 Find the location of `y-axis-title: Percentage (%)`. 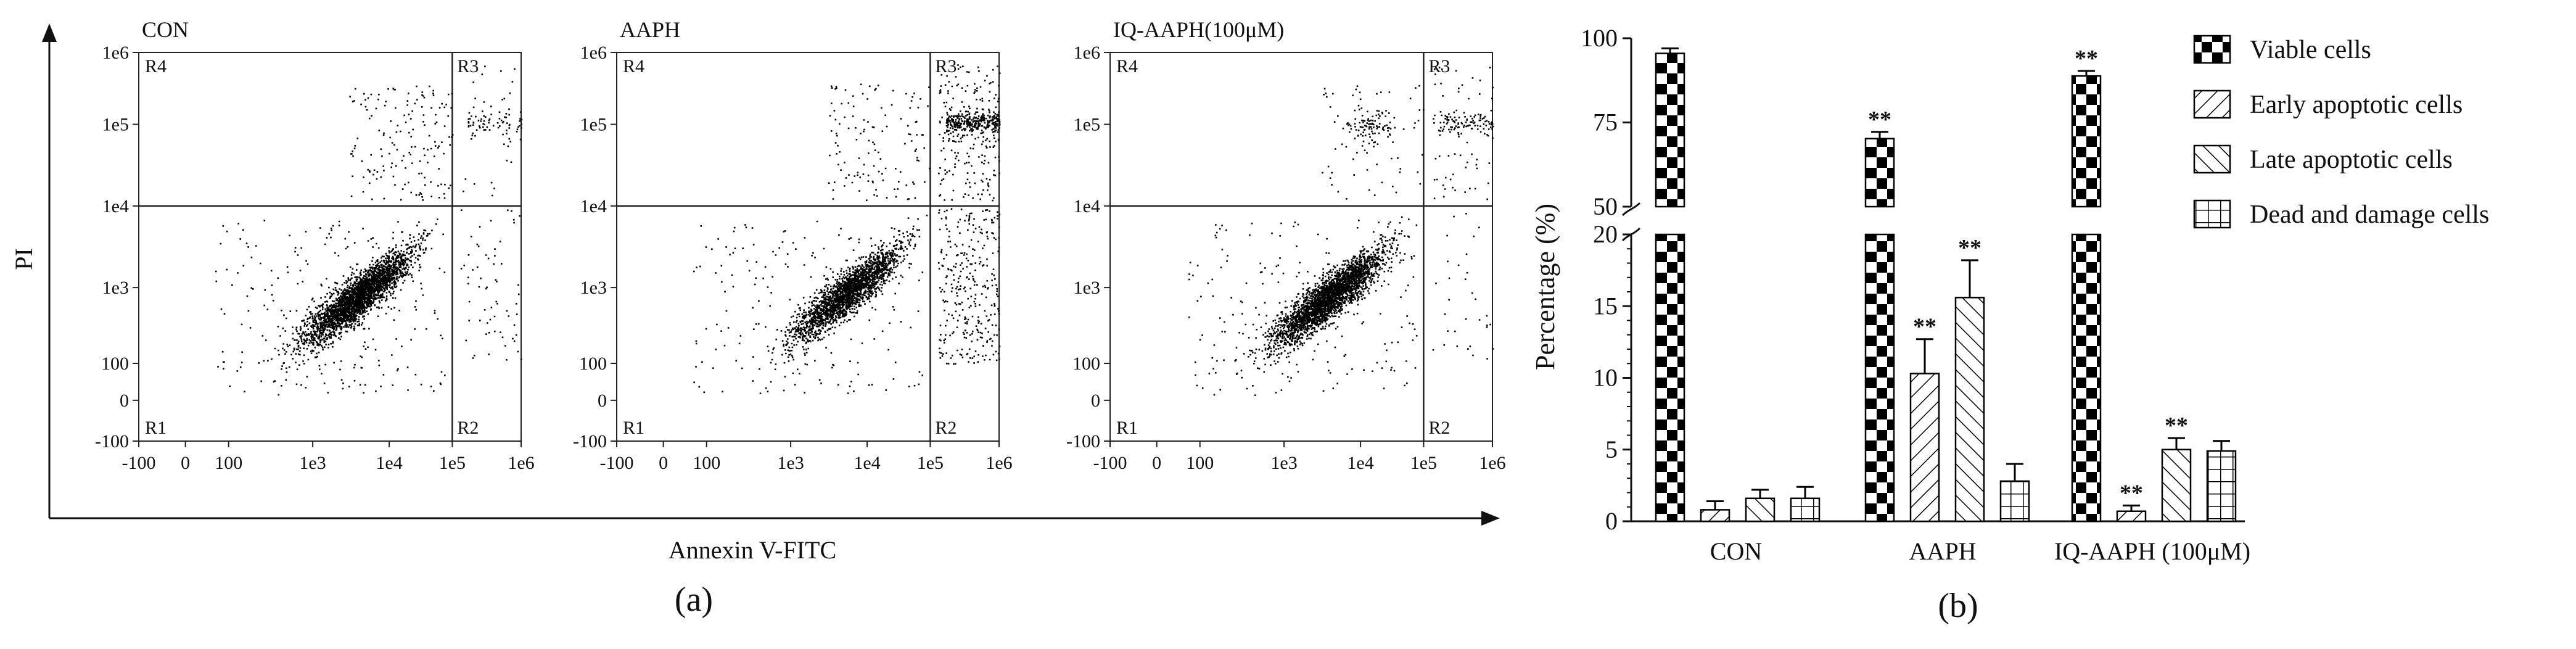

y-axis-title: Percentage (%) is located at coordinates (1545, 287).